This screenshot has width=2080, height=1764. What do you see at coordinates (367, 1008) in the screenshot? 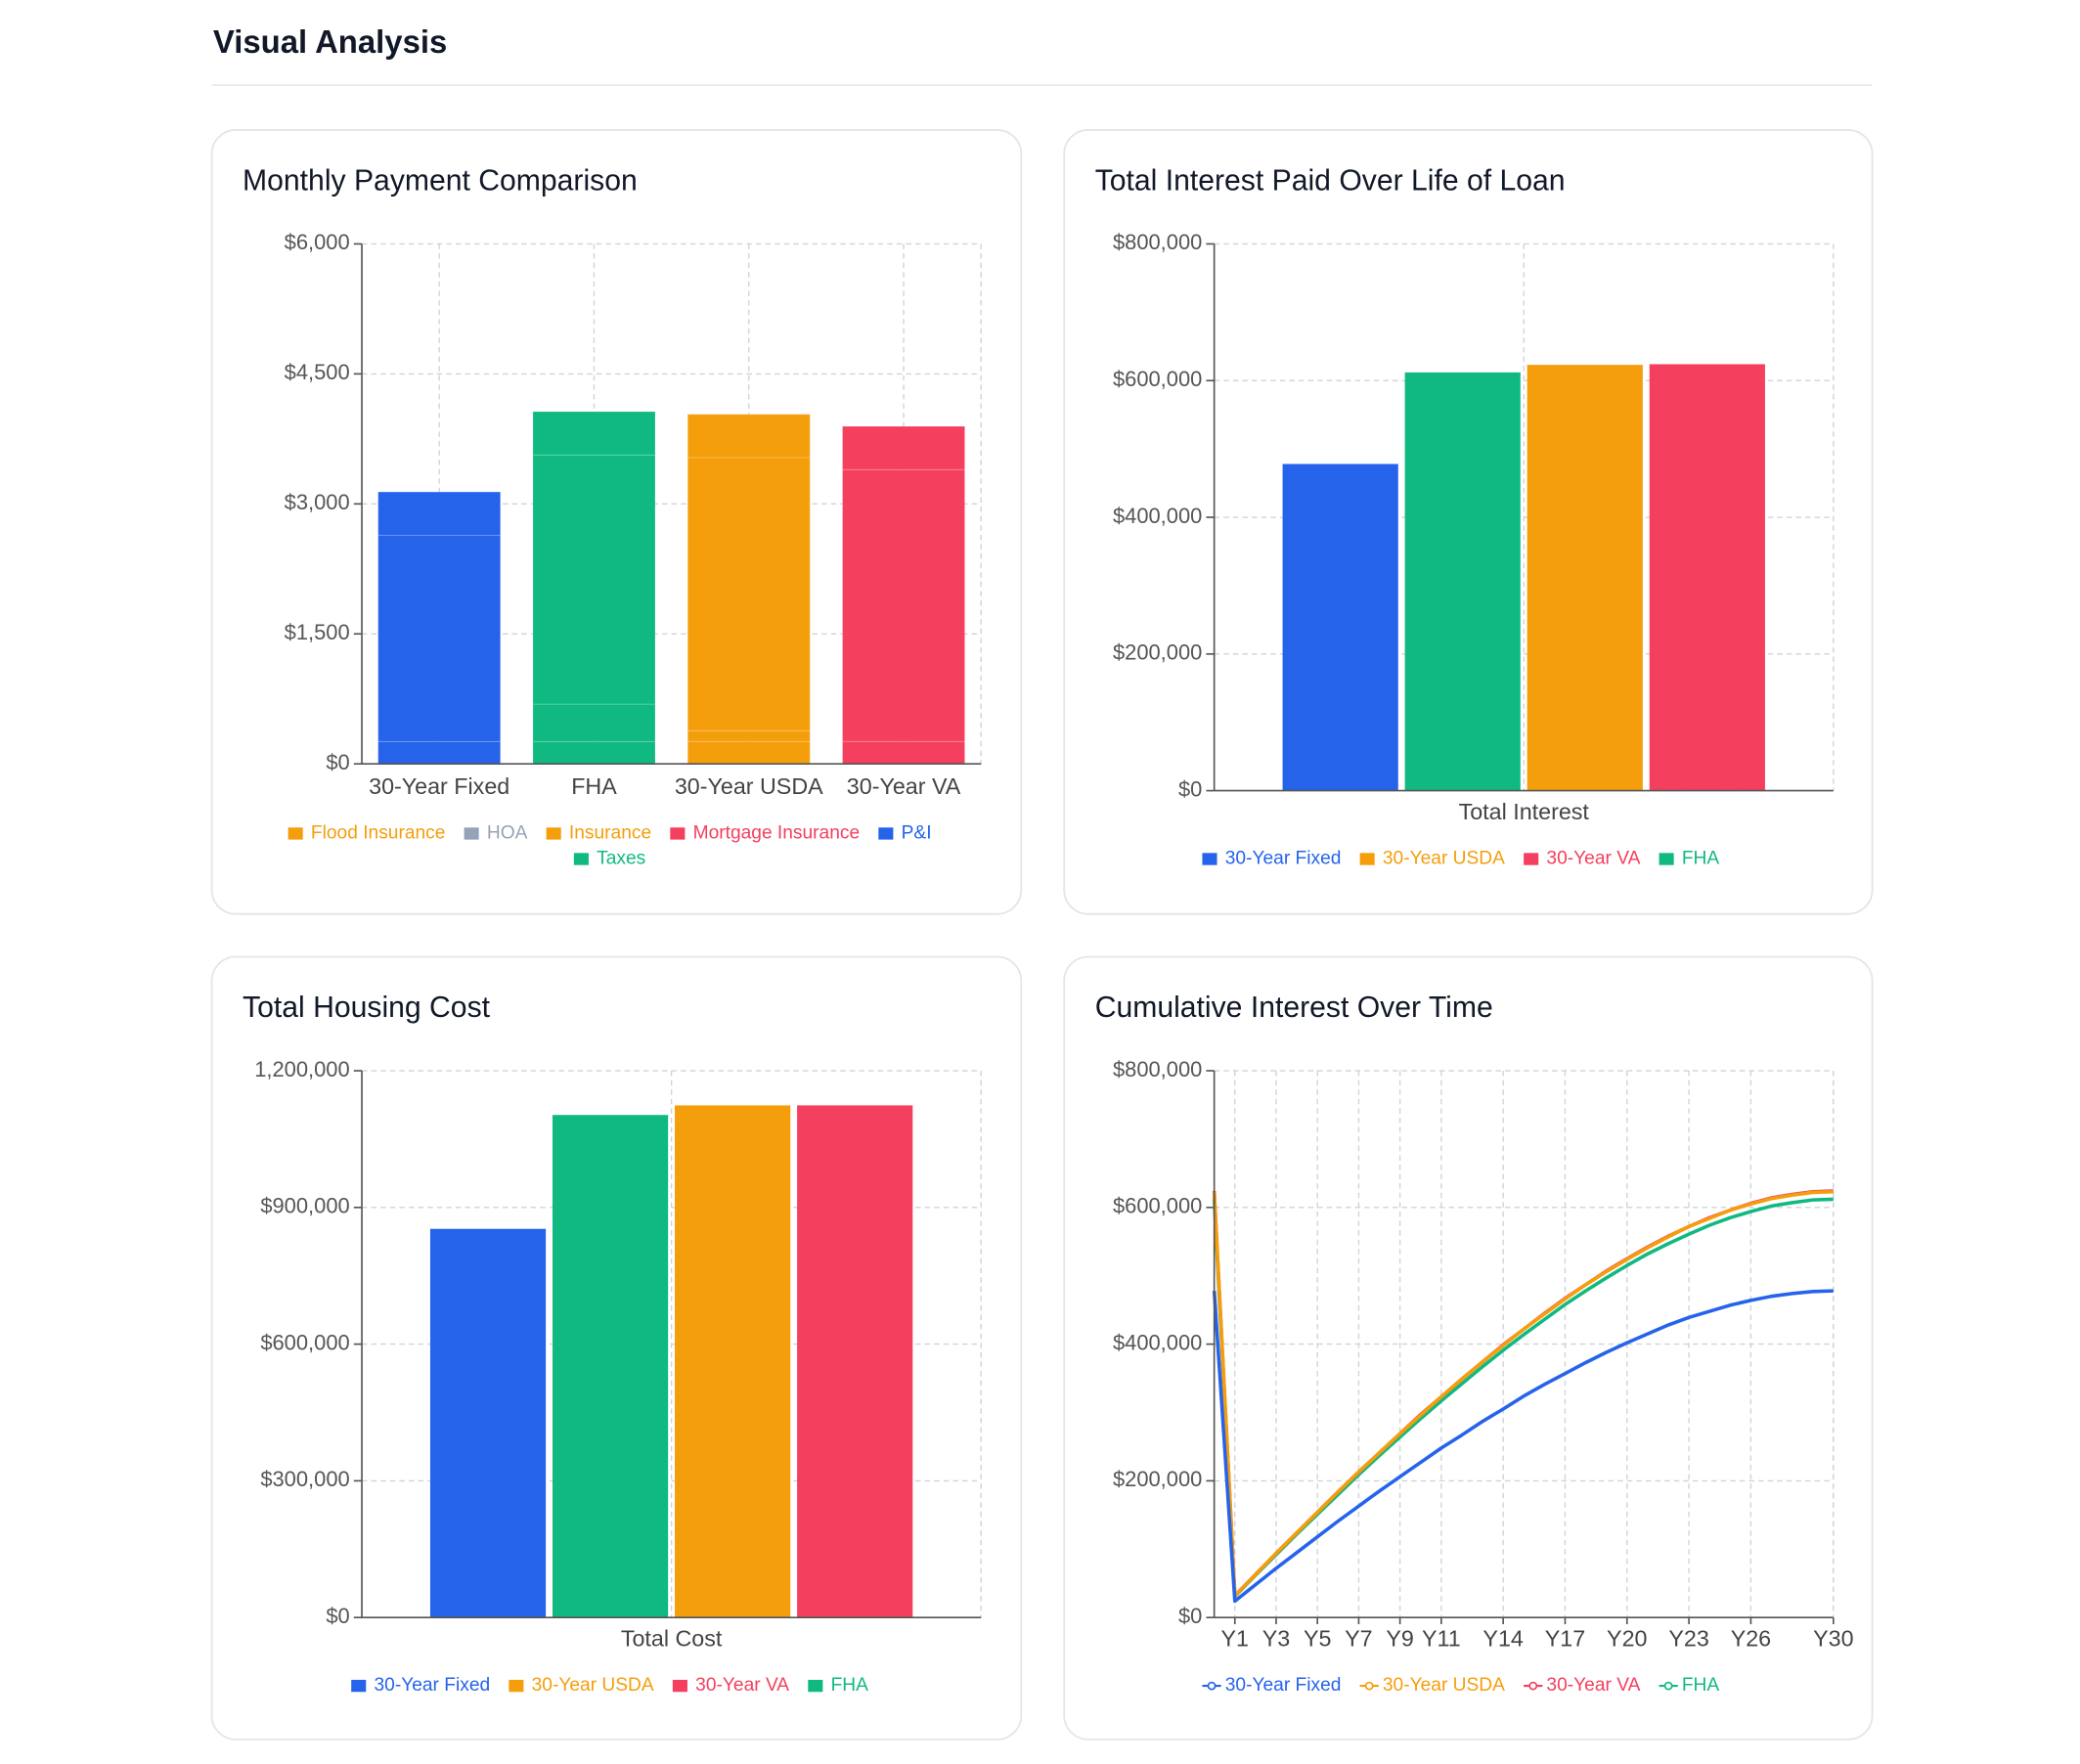
I see `chart-title: Total Housing Cost` at bounding box center [367, 1008].